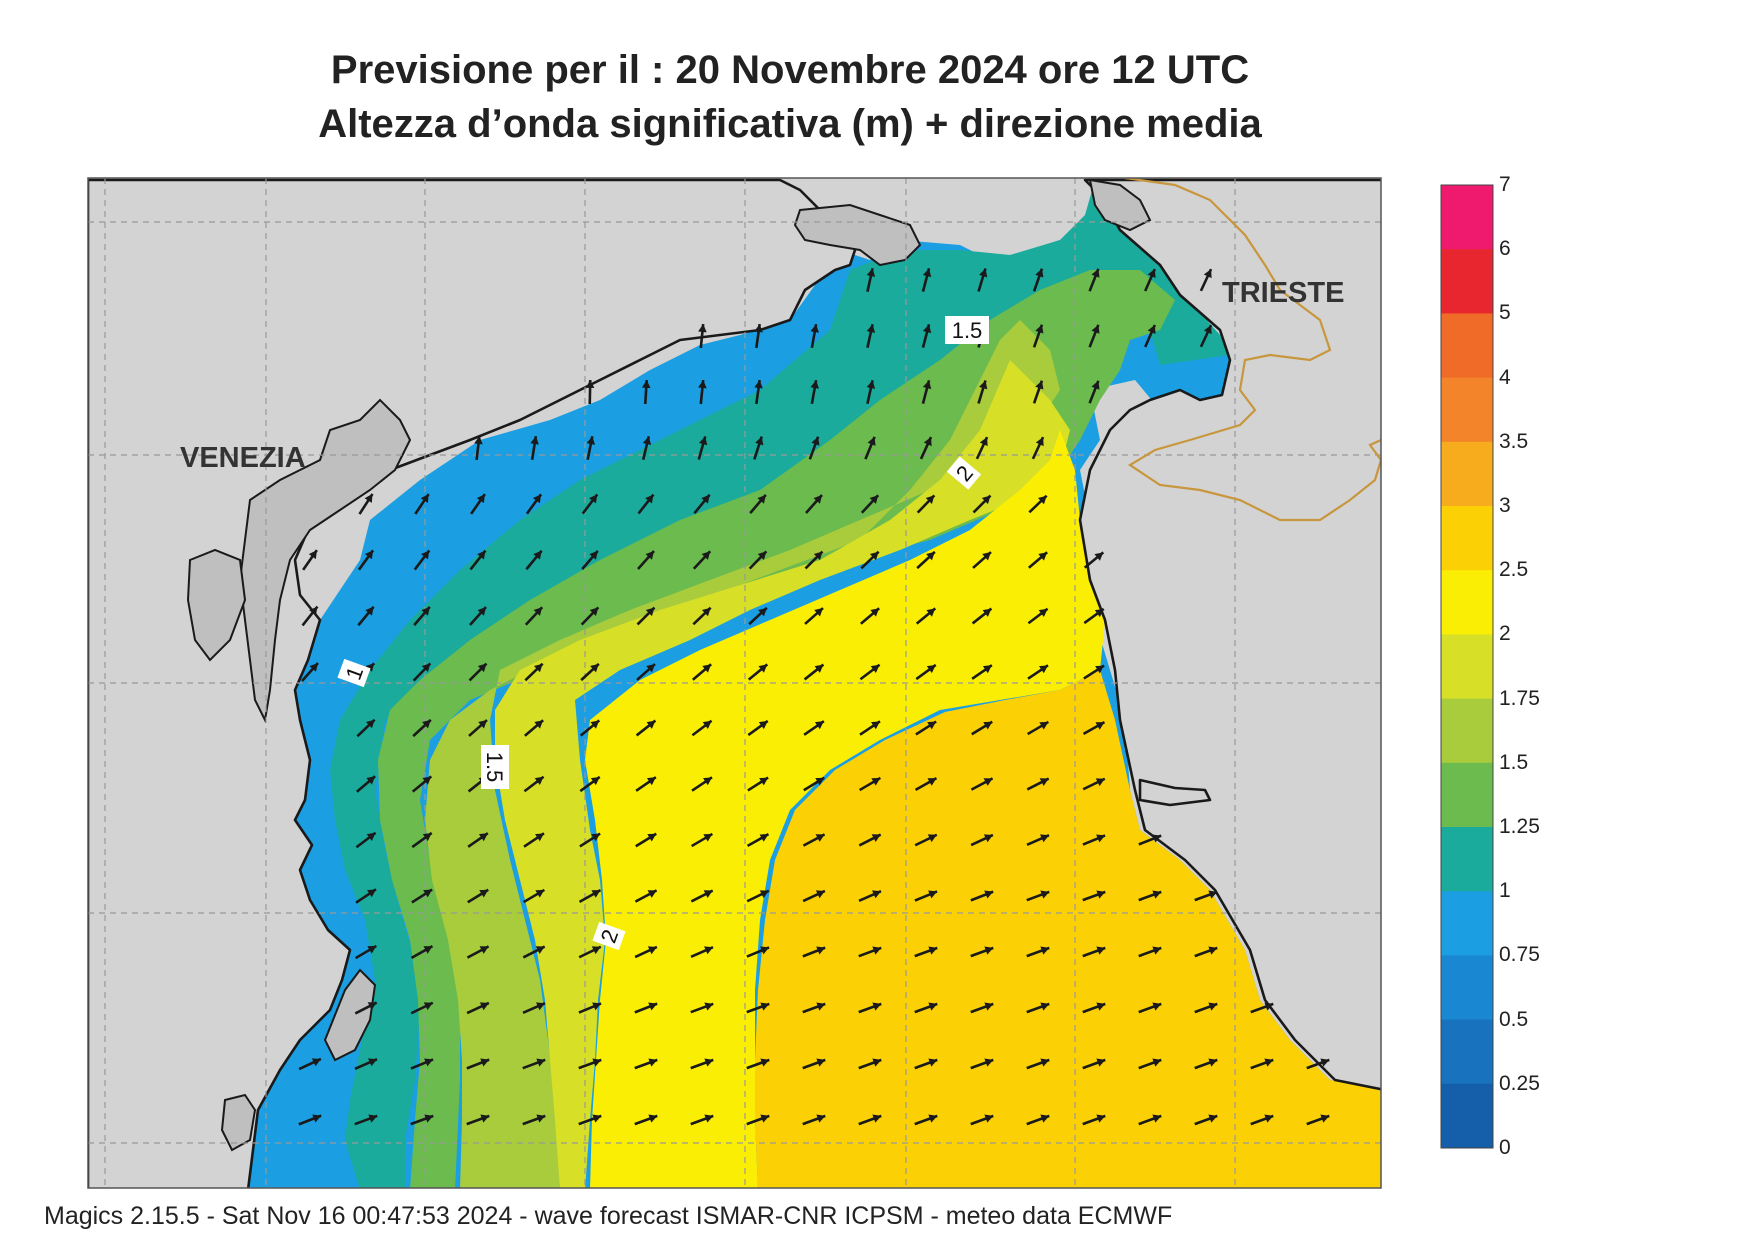 This screenshot has width=1755, height=1242. Describe the element at coordinates (1252, 350) in the screenshot. I see `national-border` at that location.